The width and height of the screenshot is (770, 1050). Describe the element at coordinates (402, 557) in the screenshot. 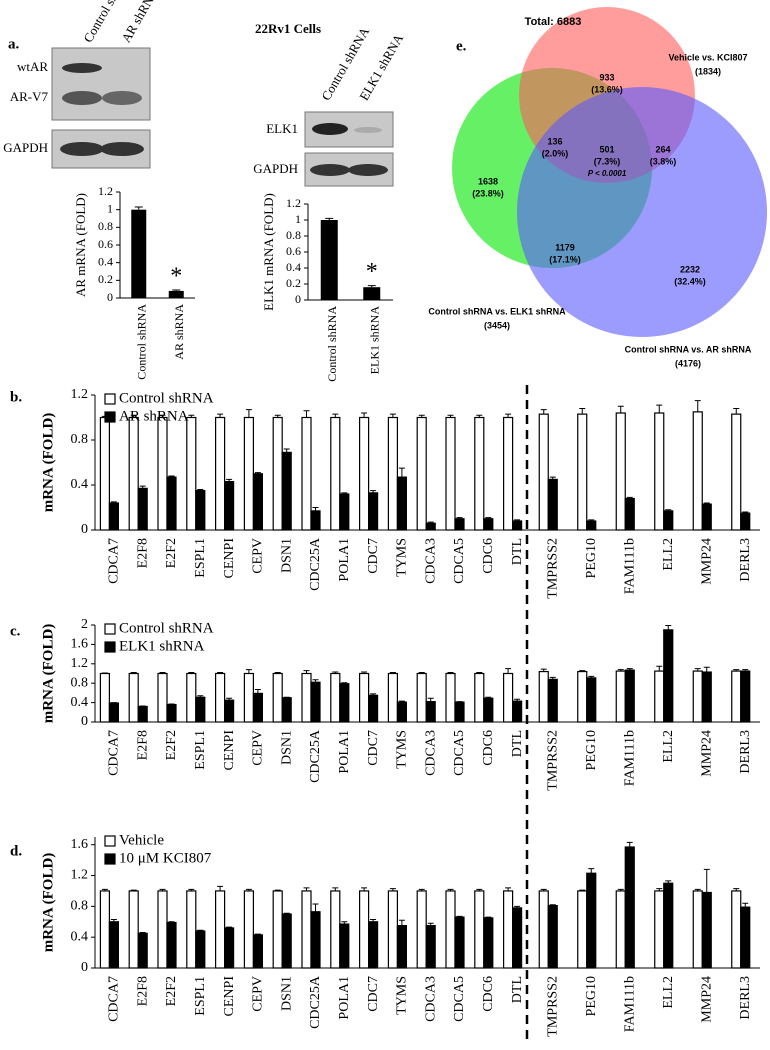

I see `x-tick-label: TYMS` at that location.